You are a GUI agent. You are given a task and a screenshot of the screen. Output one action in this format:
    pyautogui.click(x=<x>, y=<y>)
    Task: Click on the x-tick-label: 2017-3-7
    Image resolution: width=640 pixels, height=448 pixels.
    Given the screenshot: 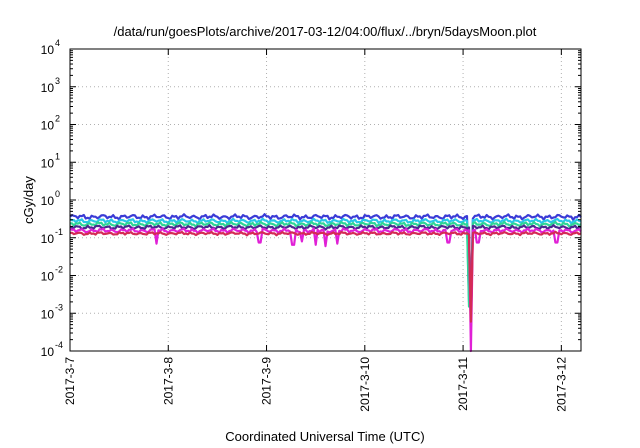 What is the action you would take?
    pyautogui.click(x=70, y=381)
    